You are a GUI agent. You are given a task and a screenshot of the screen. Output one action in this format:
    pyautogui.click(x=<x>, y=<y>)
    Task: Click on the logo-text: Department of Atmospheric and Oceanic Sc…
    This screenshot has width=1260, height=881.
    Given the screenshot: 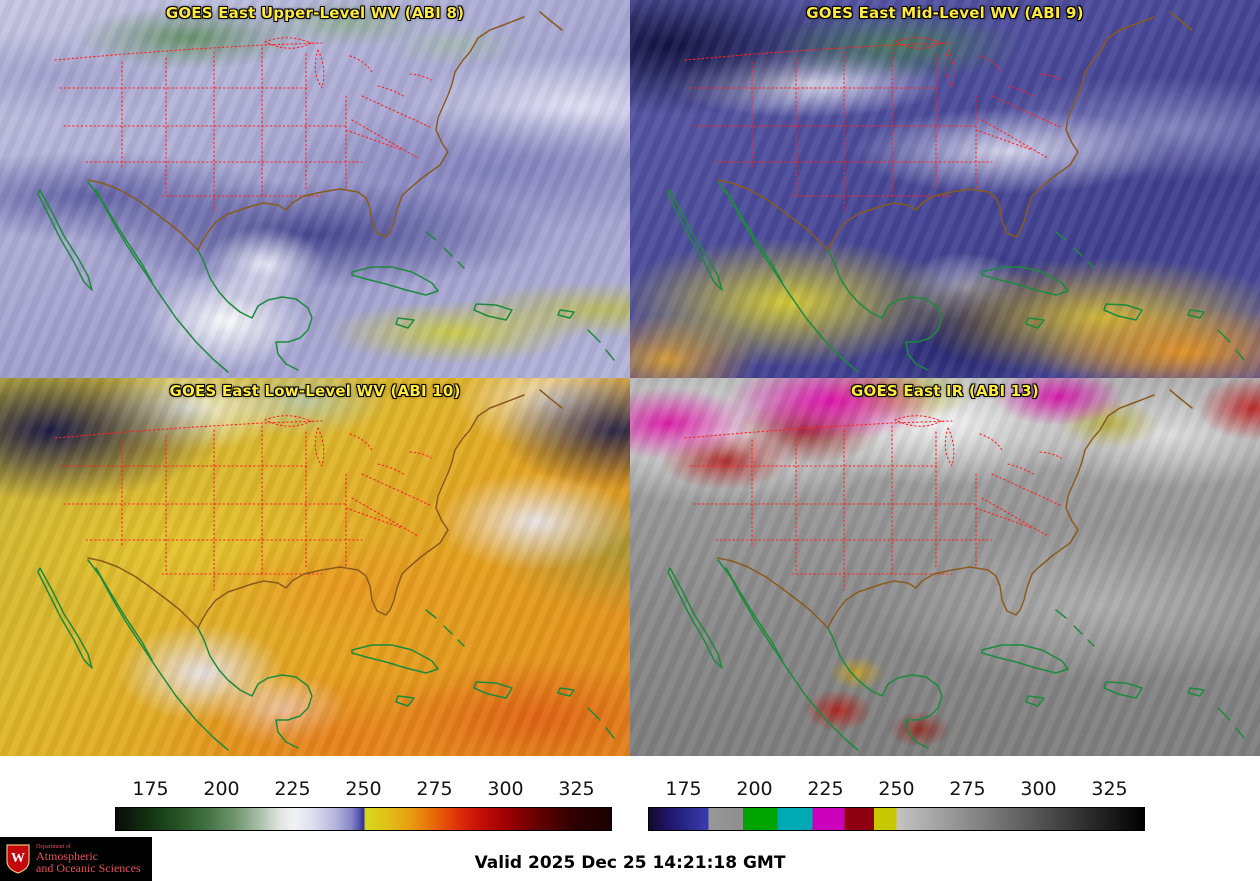 What is the action you would take?
    pyautogui.click(x=88, y=859)
    